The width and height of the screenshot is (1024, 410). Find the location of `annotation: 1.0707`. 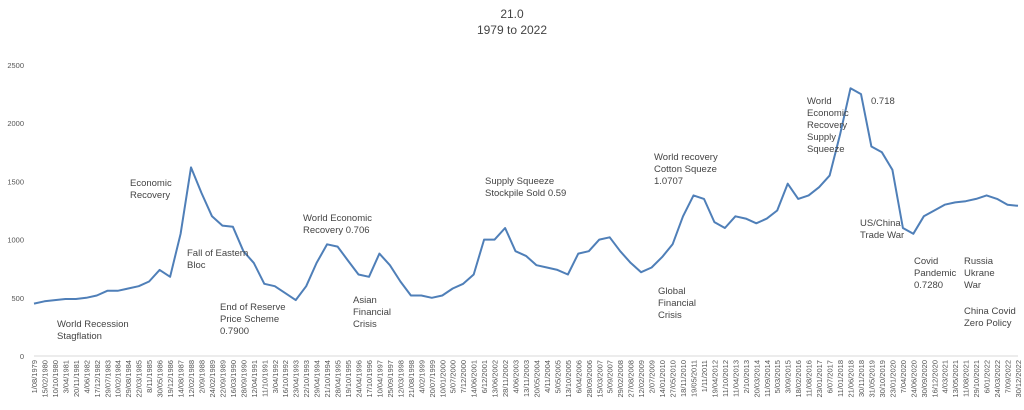

annotation: 1.0707 is located at coordinates (668, 181).